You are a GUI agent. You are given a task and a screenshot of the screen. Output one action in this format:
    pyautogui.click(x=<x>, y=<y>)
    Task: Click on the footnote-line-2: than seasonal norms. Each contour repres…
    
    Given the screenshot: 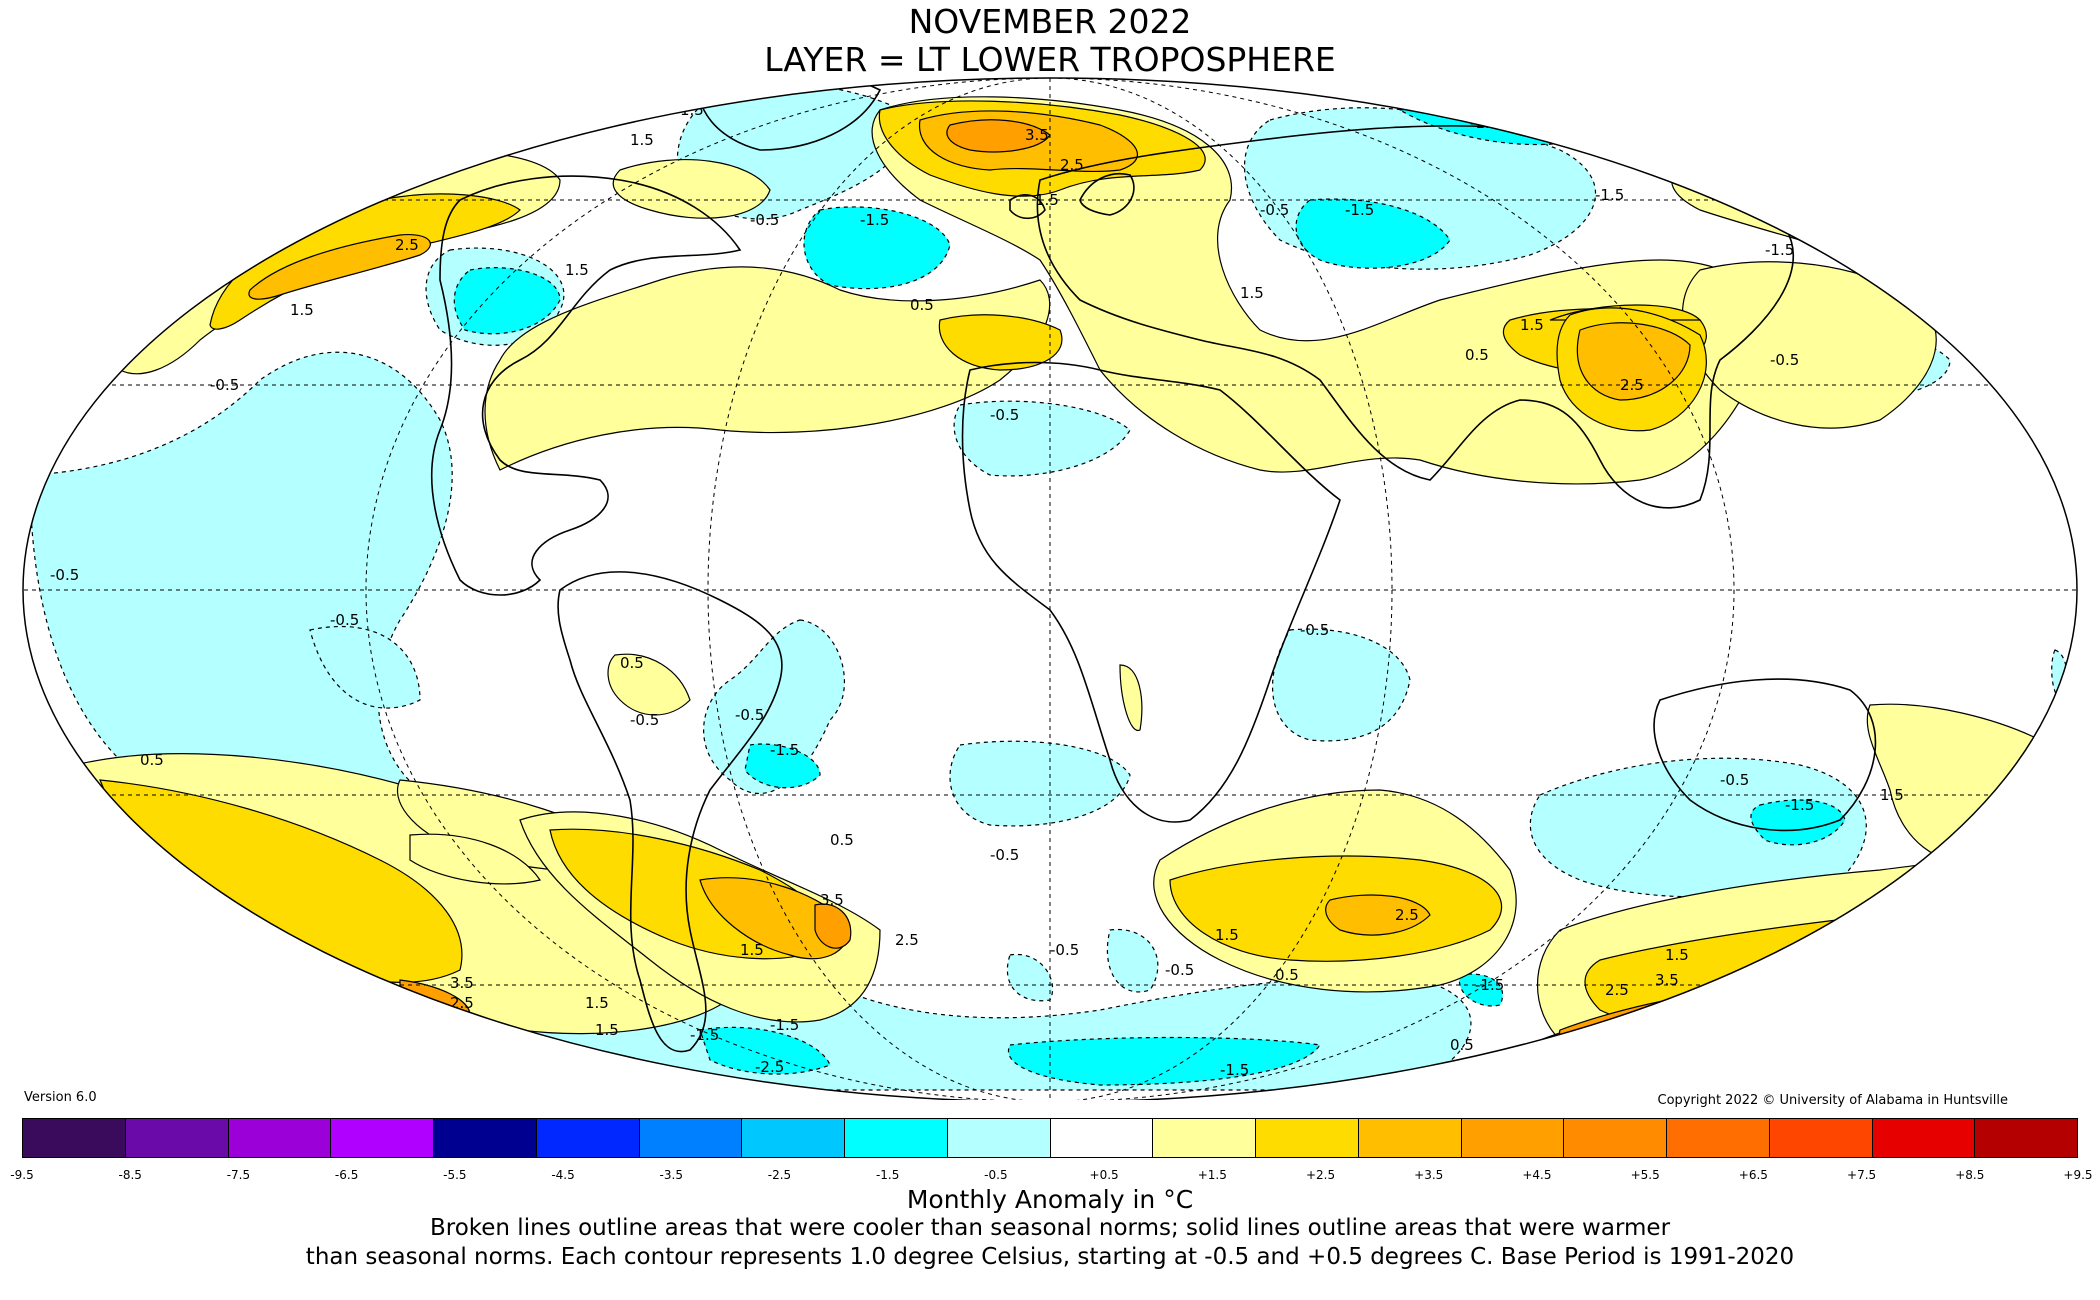 What is the action you would take?
    pyautogui.click(x=1050, y=1257)
    